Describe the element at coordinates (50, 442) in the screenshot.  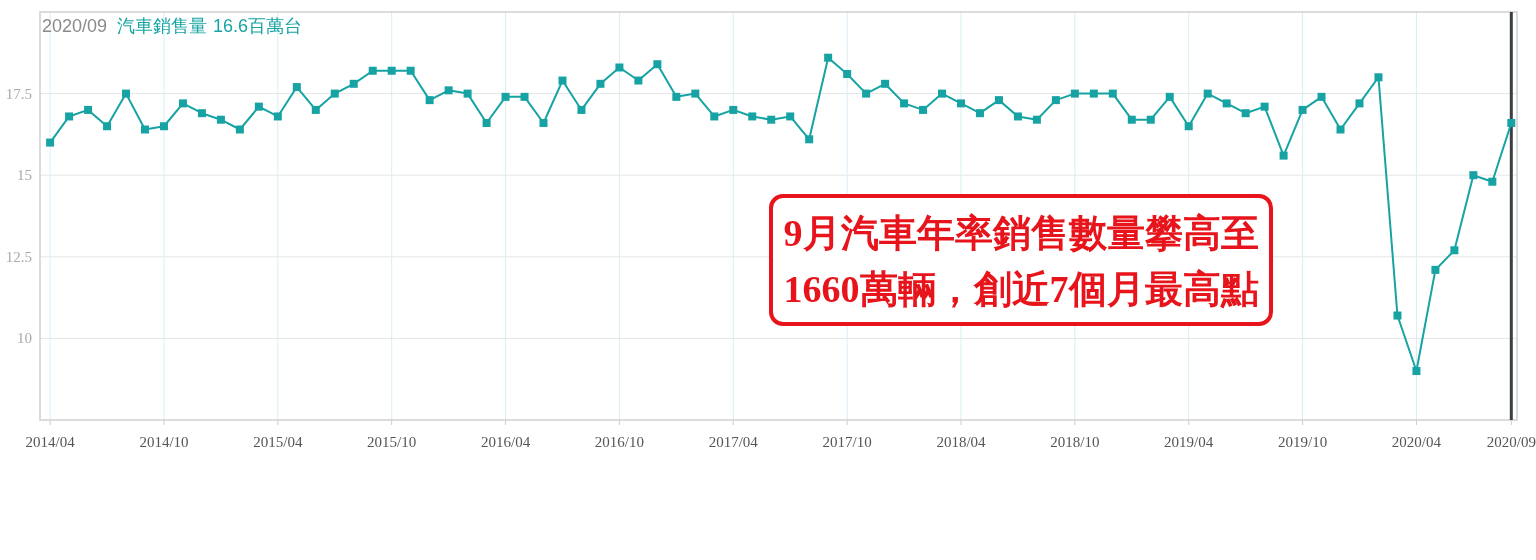
I see `x-tick-label: 2014/04` at that location.